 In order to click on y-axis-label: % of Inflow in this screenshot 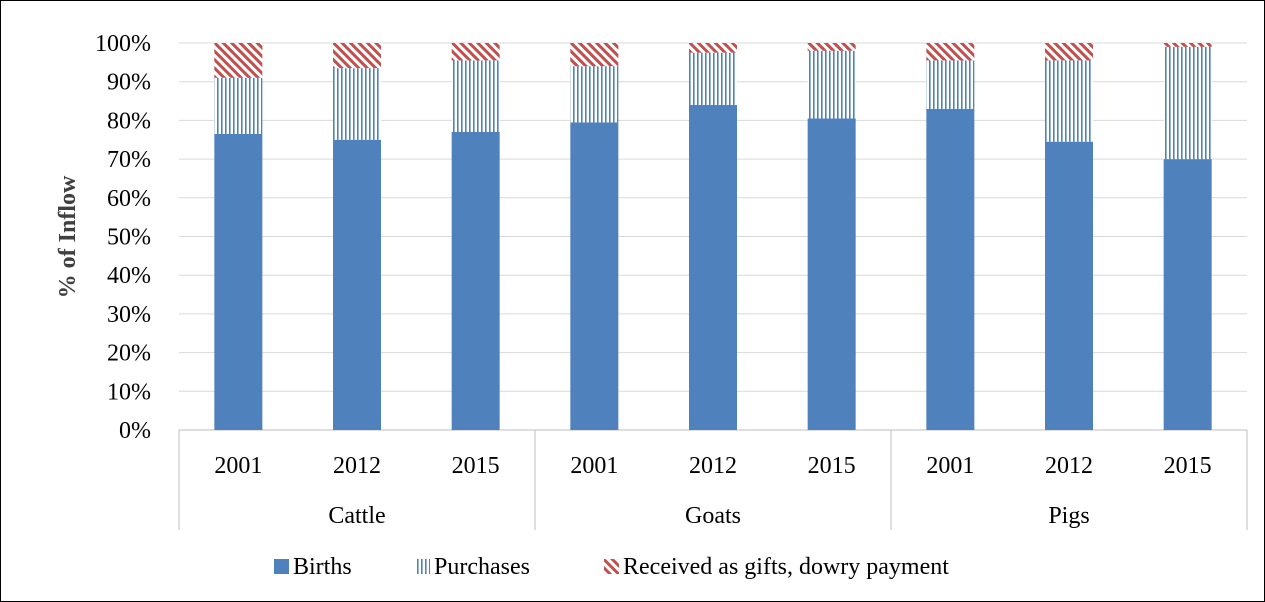, I will do `click(68, 236)`.